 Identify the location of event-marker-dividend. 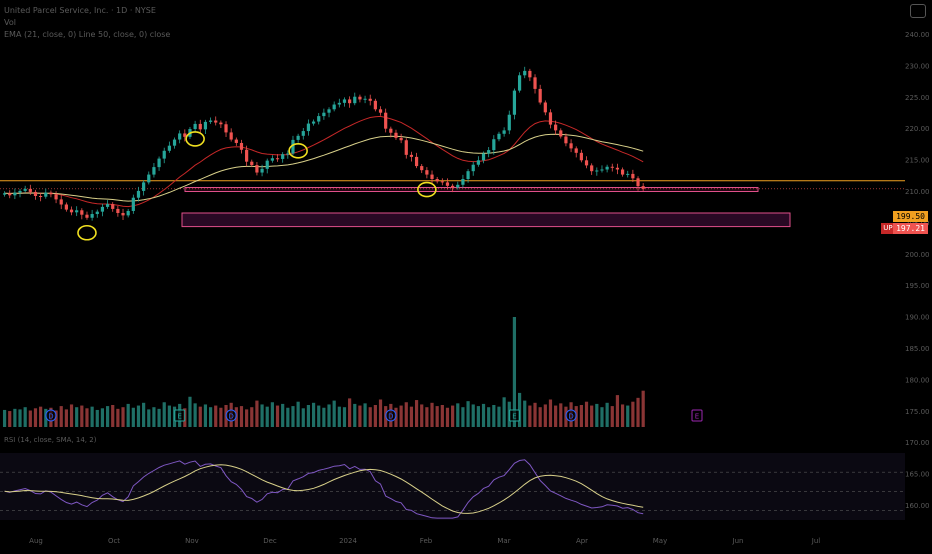
(51, 415).